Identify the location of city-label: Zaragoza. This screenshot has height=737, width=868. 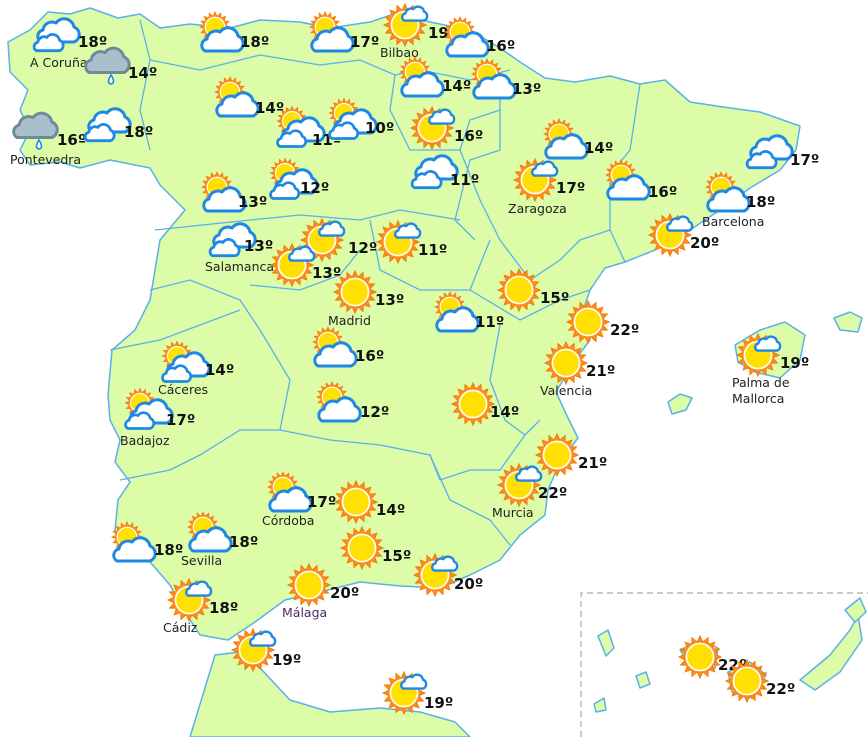
(537, 208).